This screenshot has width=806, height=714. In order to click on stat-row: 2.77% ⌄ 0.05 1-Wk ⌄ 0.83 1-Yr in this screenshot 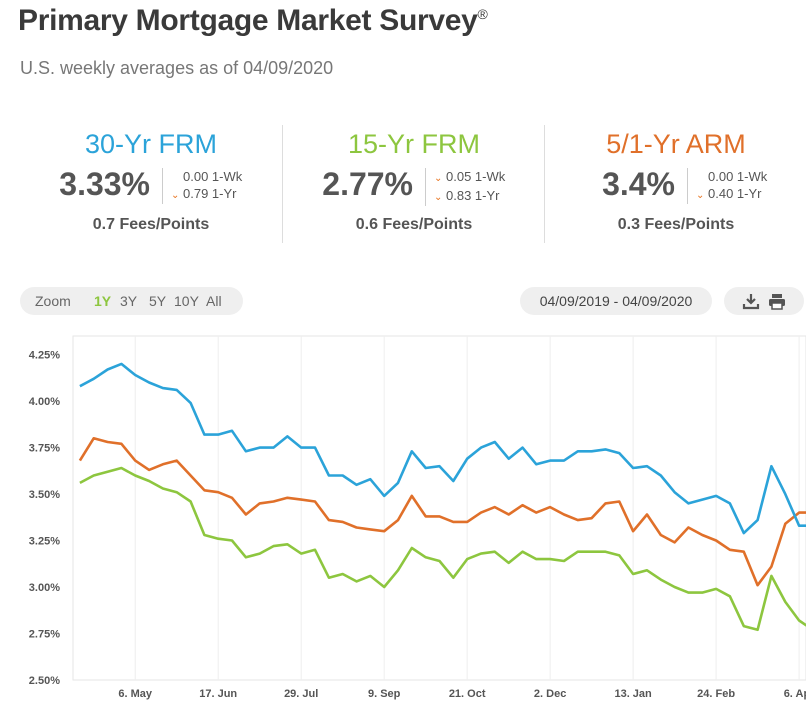, I will do `click(414, 190)`.